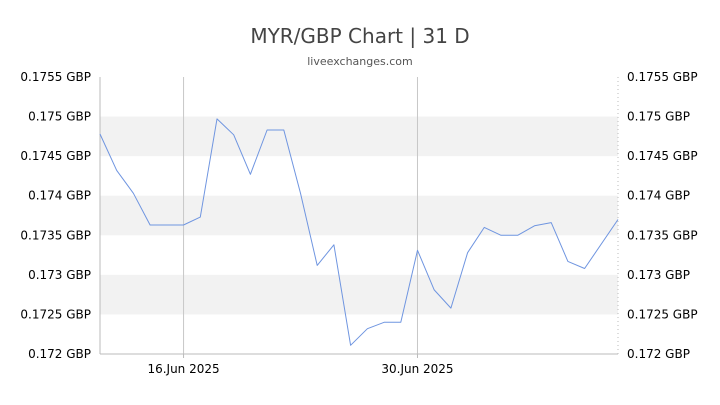 Image resolution: width=720 pixels, height=405 pixels. Describe the element at coordinates (59, 117) in the screenshot. I see `y-tick-label-left: 0.175 GBP` at that location.